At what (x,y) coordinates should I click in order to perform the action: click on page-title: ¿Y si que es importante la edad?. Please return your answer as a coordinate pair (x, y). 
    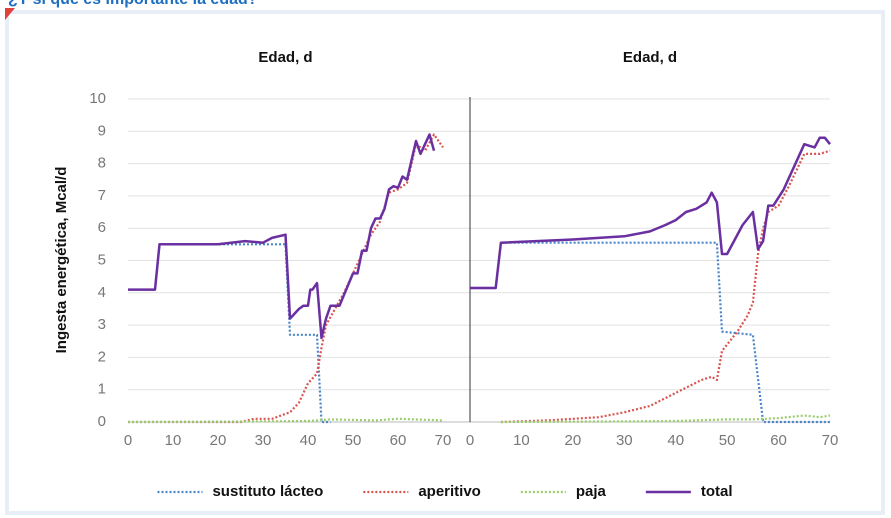
    Looking at the image, I should click on (133, 4).